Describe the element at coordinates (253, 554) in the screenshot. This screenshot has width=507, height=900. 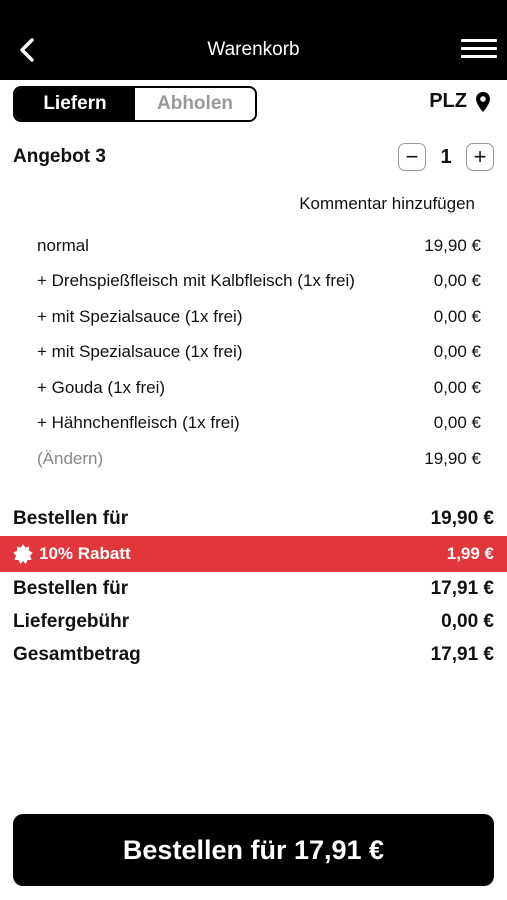
I see `discount-row: 10% Rabatt 1,99 €` at that location.